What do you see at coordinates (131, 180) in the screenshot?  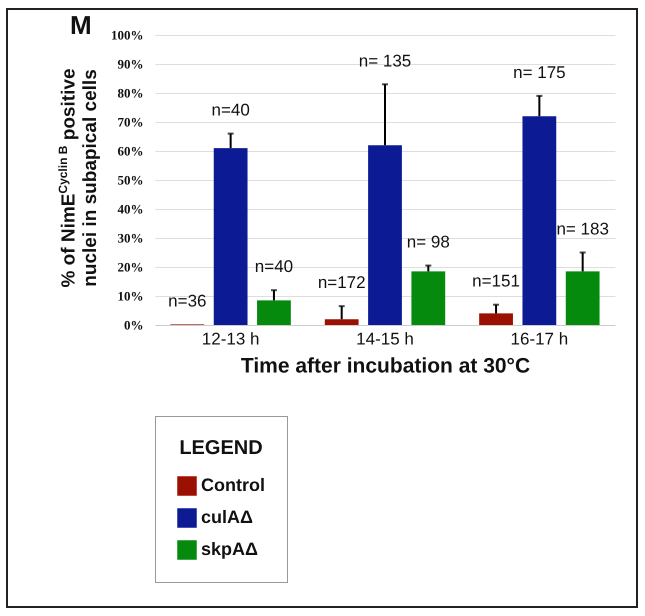 I see `y-tick-label: 50%` at bounding box center [131, 180].